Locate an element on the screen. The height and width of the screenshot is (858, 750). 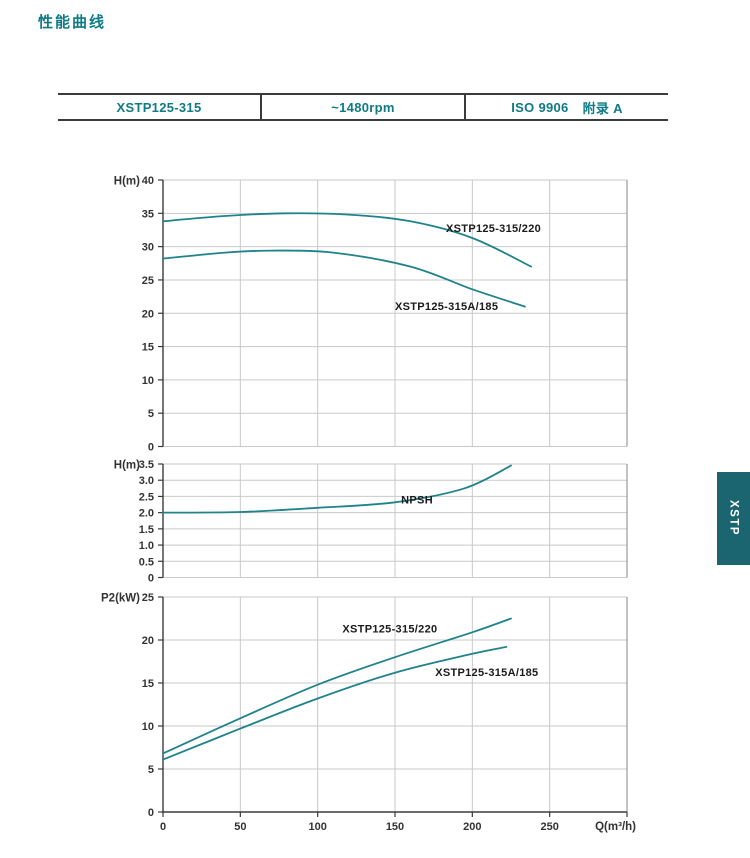
standard-label: ISO 9906 is located at coordinates (540, 107).